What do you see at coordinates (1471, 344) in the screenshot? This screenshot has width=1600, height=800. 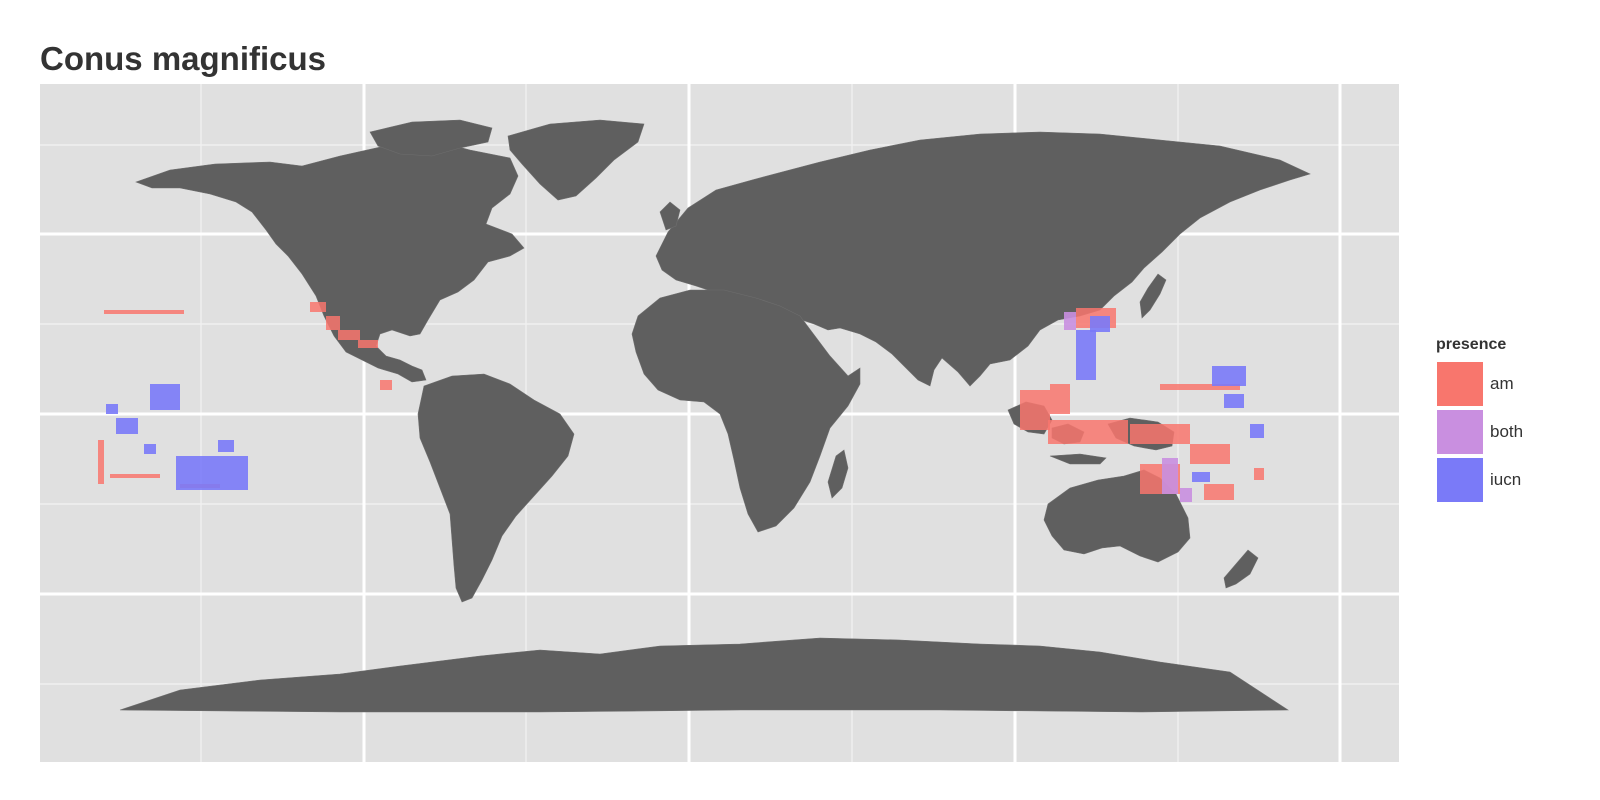 I see `legend-title: presence` at bounding box center [1471, 344].